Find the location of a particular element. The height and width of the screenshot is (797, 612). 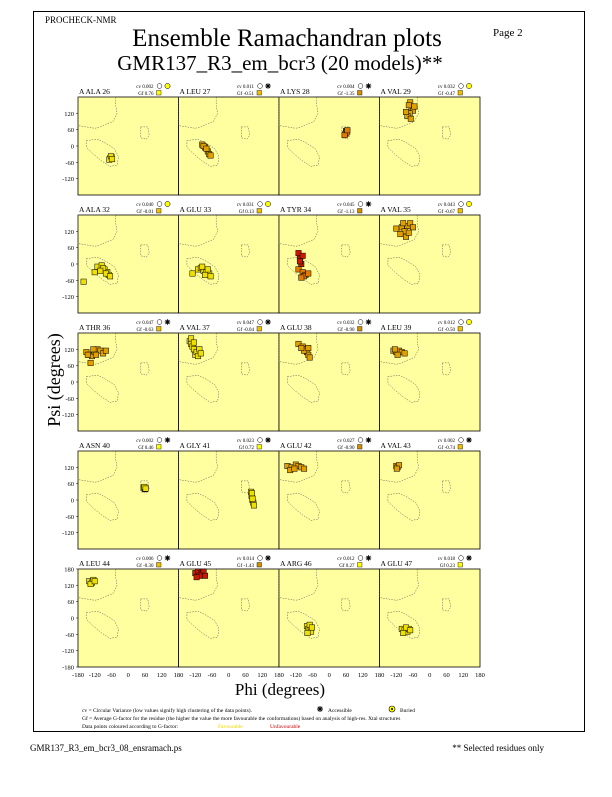

panel-7: A TYR 34 cv 0.045 Gf -1.13 is located at coordinates (329, 257).